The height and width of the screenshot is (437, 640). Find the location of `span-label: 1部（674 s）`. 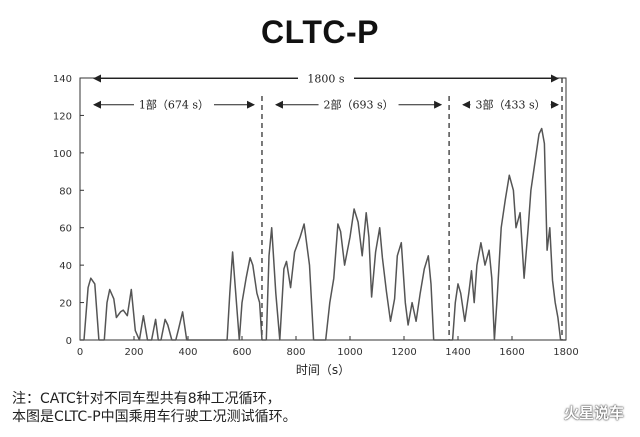

span-label: 1部（674 s） is located at coordinates (174, 105).